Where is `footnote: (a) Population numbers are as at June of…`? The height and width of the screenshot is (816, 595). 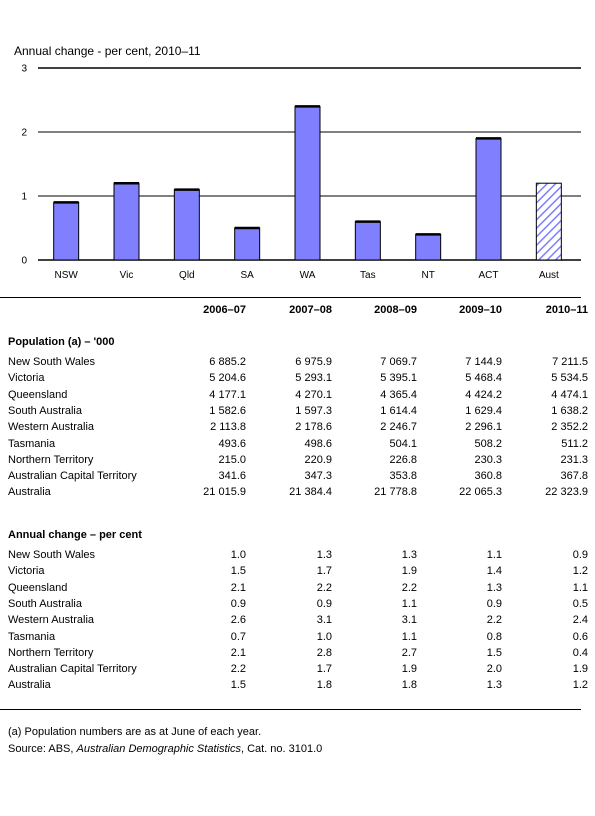 footnote: (a) Population numbers are as at June of… is located at coordinates (135, 732).